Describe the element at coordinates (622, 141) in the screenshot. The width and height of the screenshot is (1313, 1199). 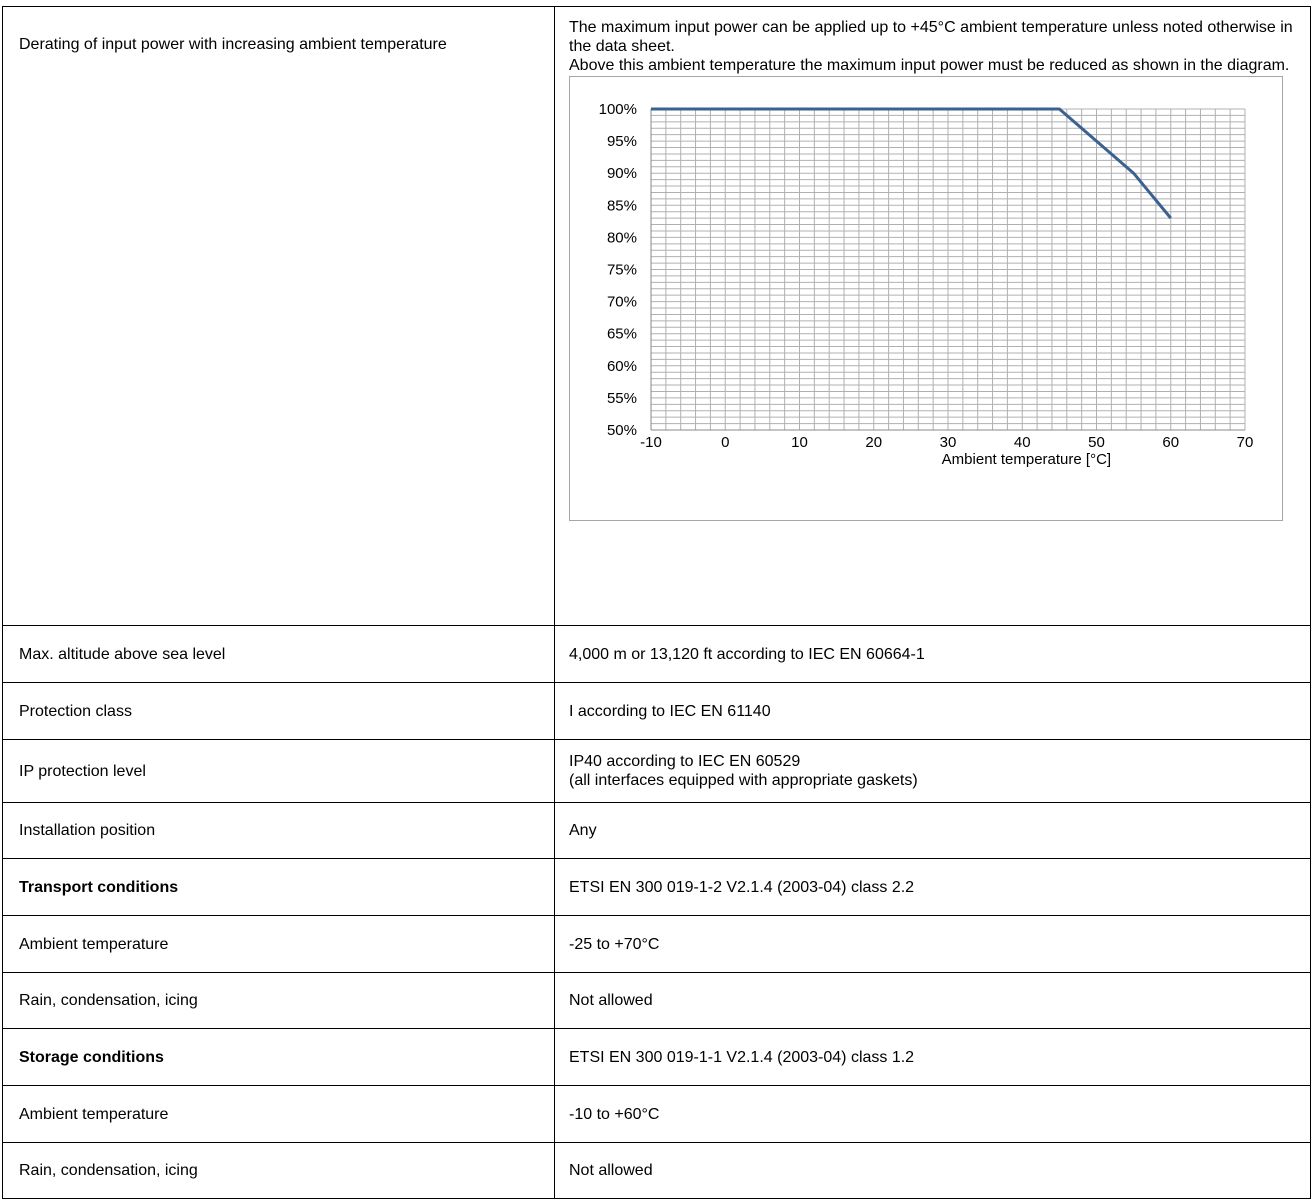
I see `y-tick-label: 95%` at that location.